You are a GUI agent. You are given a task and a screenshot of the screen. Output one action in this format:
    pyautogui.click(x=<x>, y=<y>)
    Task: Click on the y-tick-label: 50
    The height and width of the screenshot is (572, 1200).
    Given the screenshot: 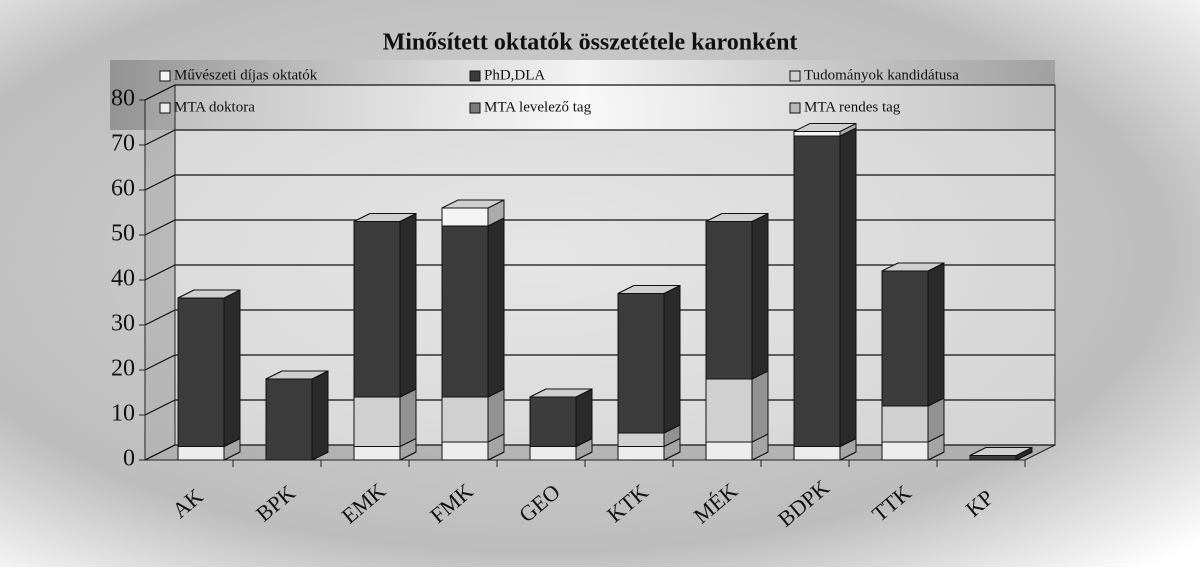 What is the action you would take?
    pyautogui.click(x=123, y=234)
    